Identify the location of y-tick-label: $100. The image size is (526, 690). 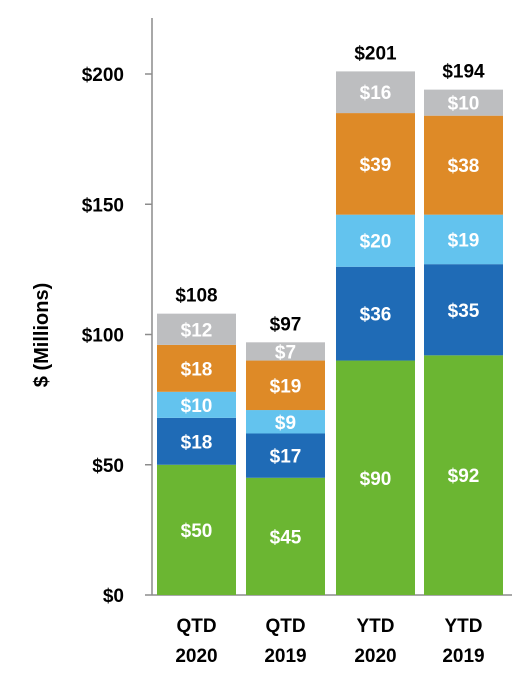
(103, 336).